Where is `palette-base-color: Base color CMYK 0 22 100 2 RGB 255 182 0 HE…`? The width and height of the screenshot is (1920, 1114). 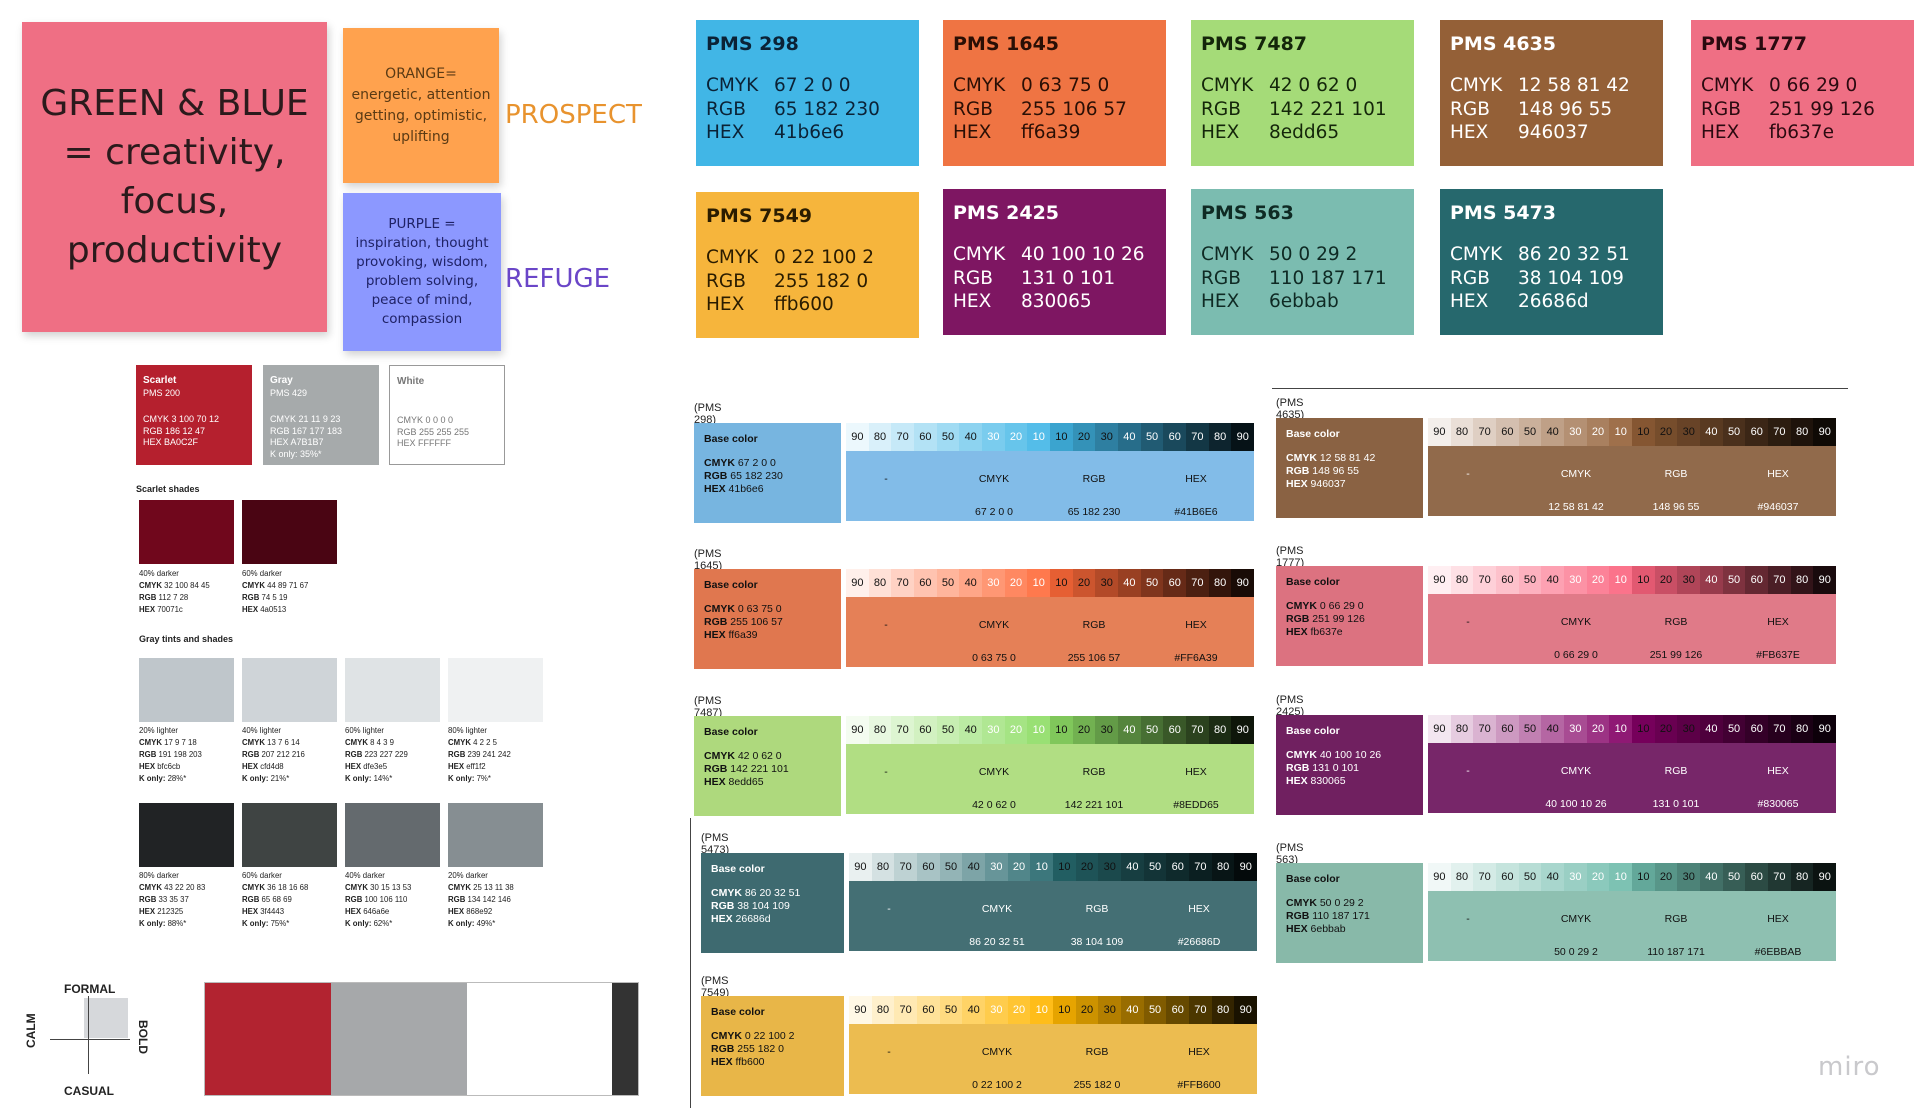 palette-base-color: Base color CMYK 0 22 100 2 RGB 255 182 0 HE… is located at coordinates (772, 1046).